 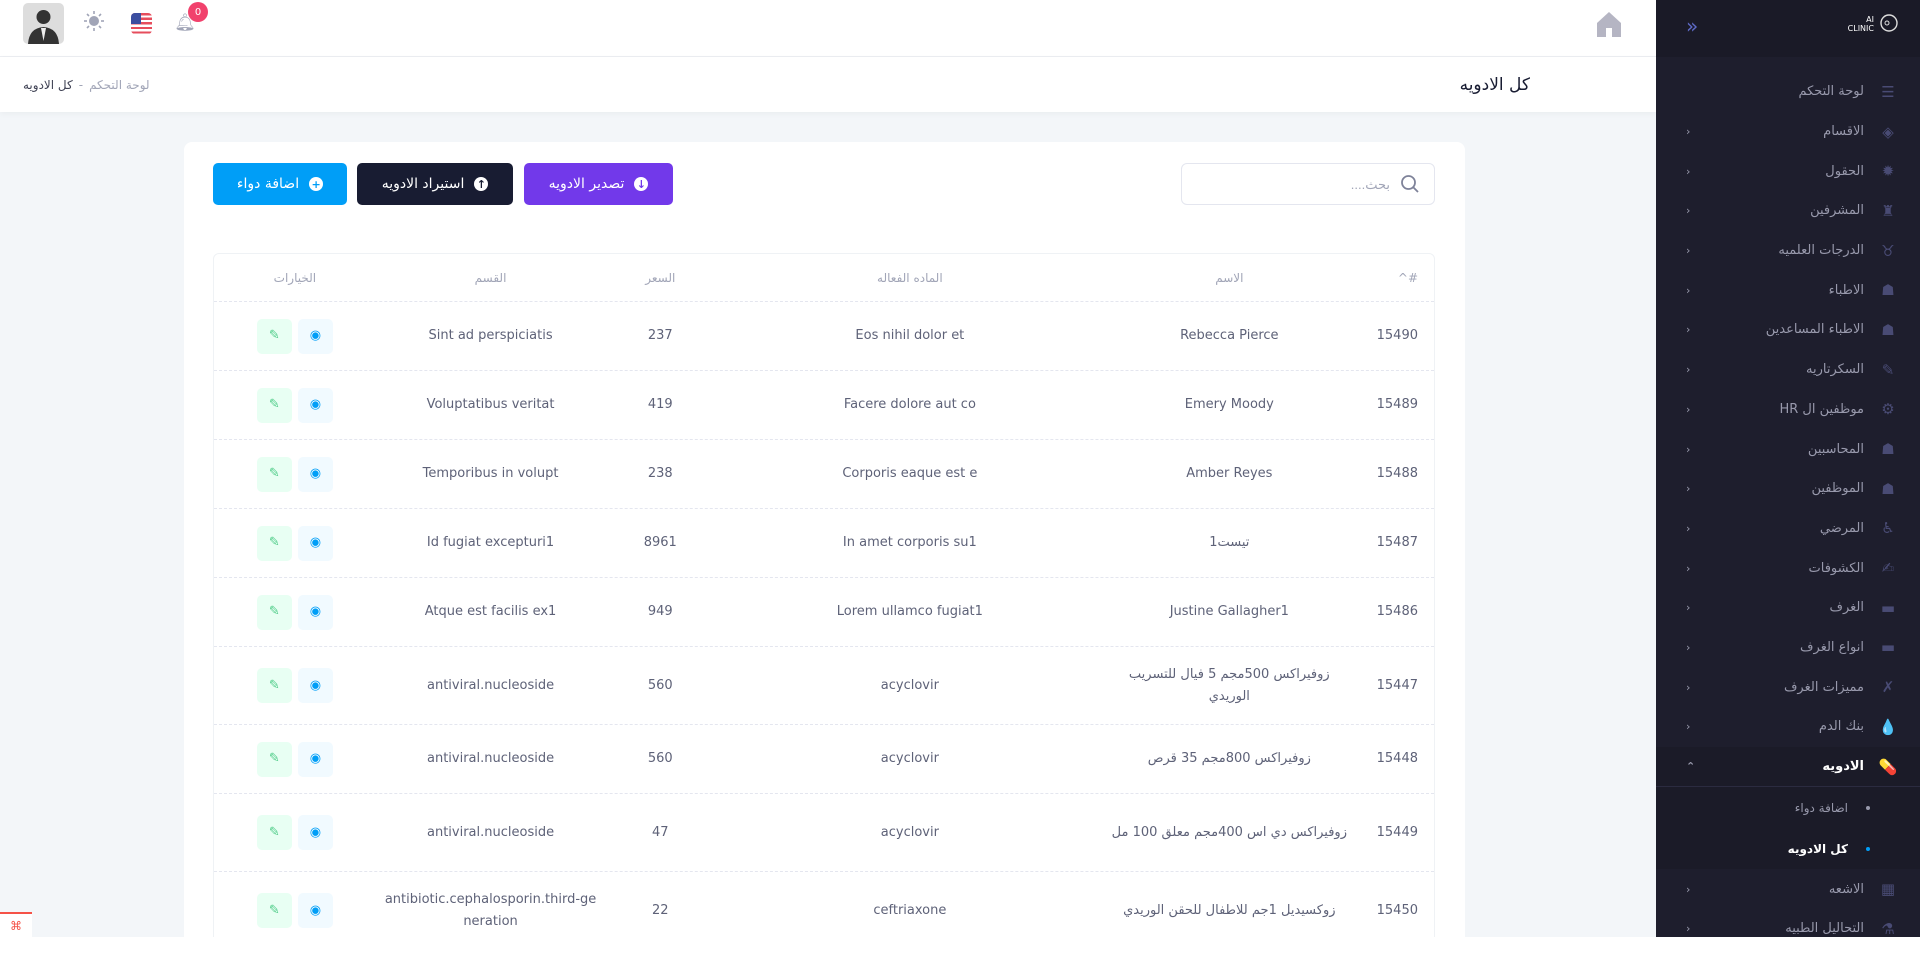 What do you see at coordinates (1788, 92) in the screenshot?
I see `sidebar-item: ☰ لوحة التحكم` at bounding box center [1788, 92].